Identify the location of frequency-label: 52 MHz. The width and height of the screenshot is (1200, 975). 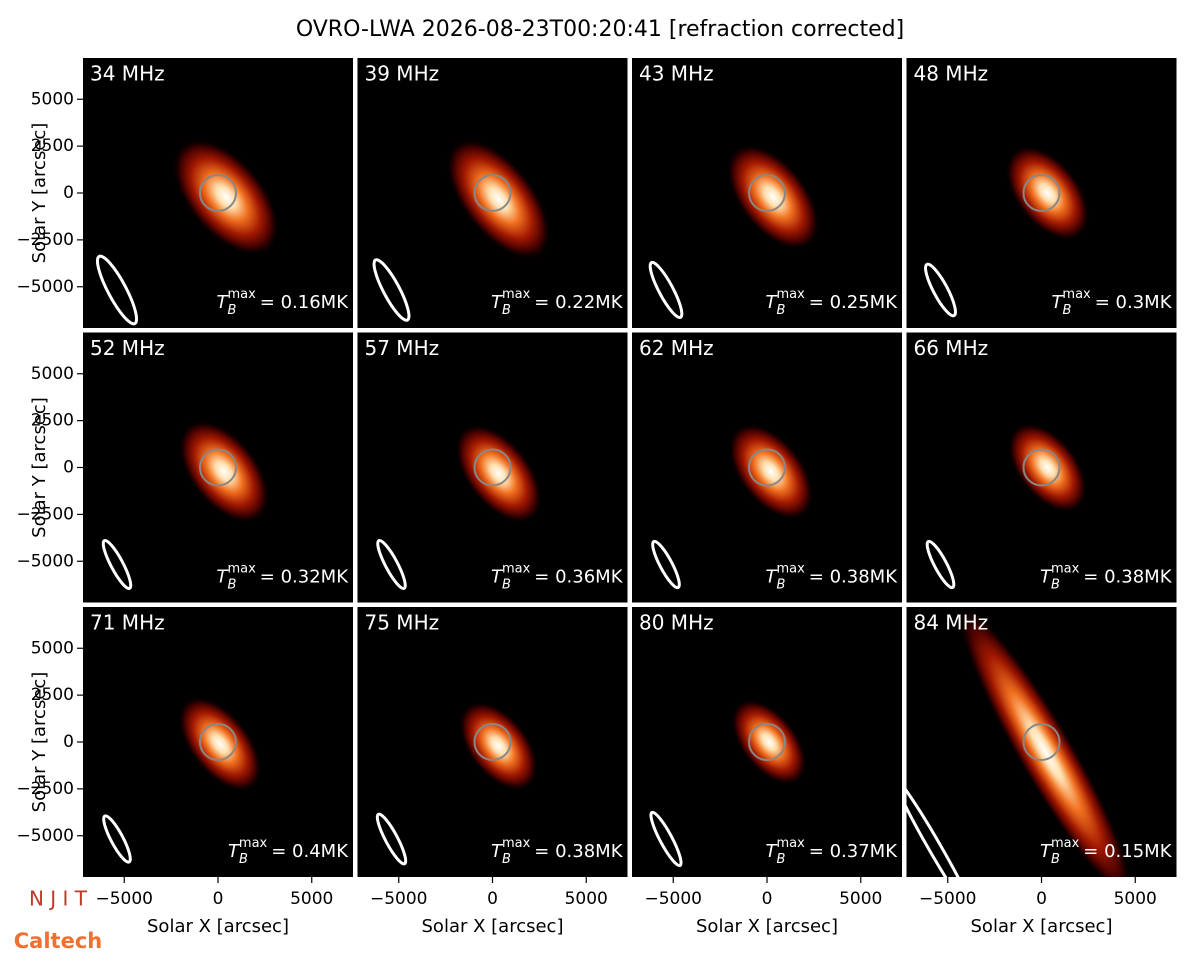
(127, 348).